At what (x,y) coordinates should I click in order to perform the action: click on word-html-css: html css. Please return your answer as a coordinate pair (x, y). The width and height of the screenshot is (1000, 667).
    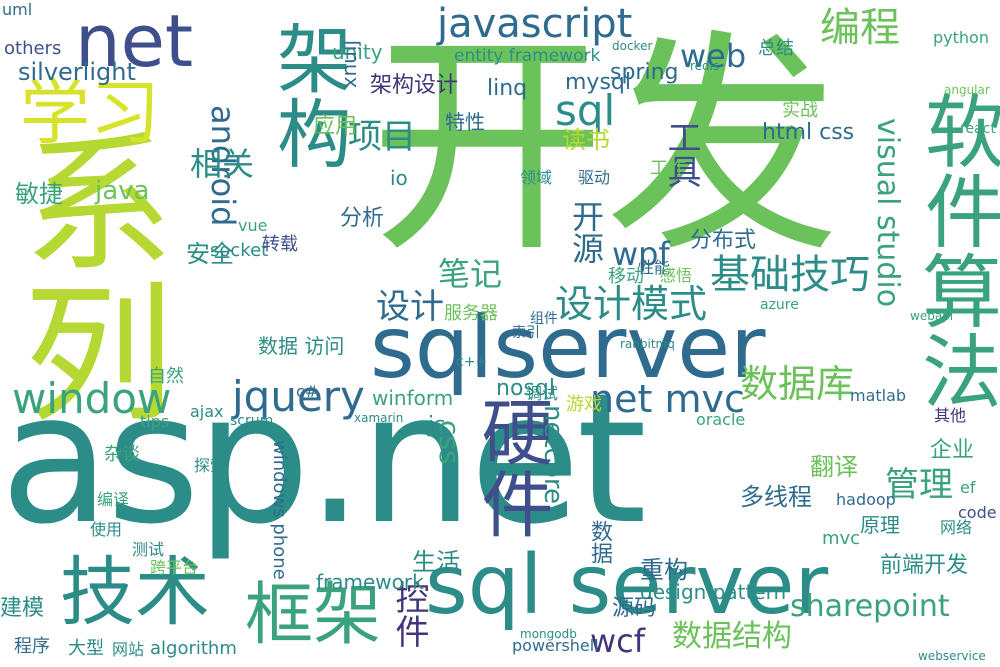
    Looking at the image, I should click on (808, 132).